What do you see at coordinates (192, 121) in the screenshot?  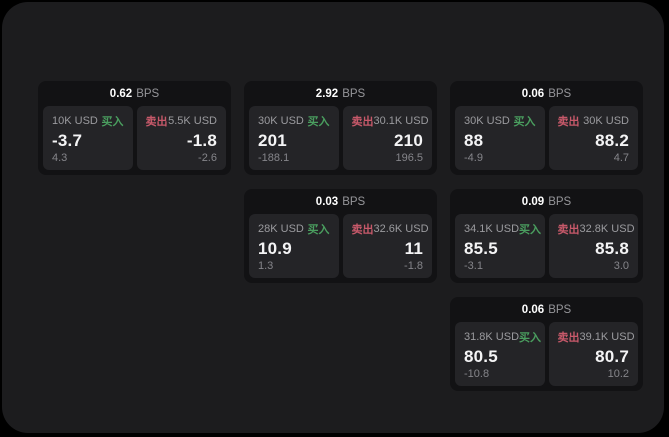 I see `sell-amount: 5.5K USD` at bounding box center [192, 121].